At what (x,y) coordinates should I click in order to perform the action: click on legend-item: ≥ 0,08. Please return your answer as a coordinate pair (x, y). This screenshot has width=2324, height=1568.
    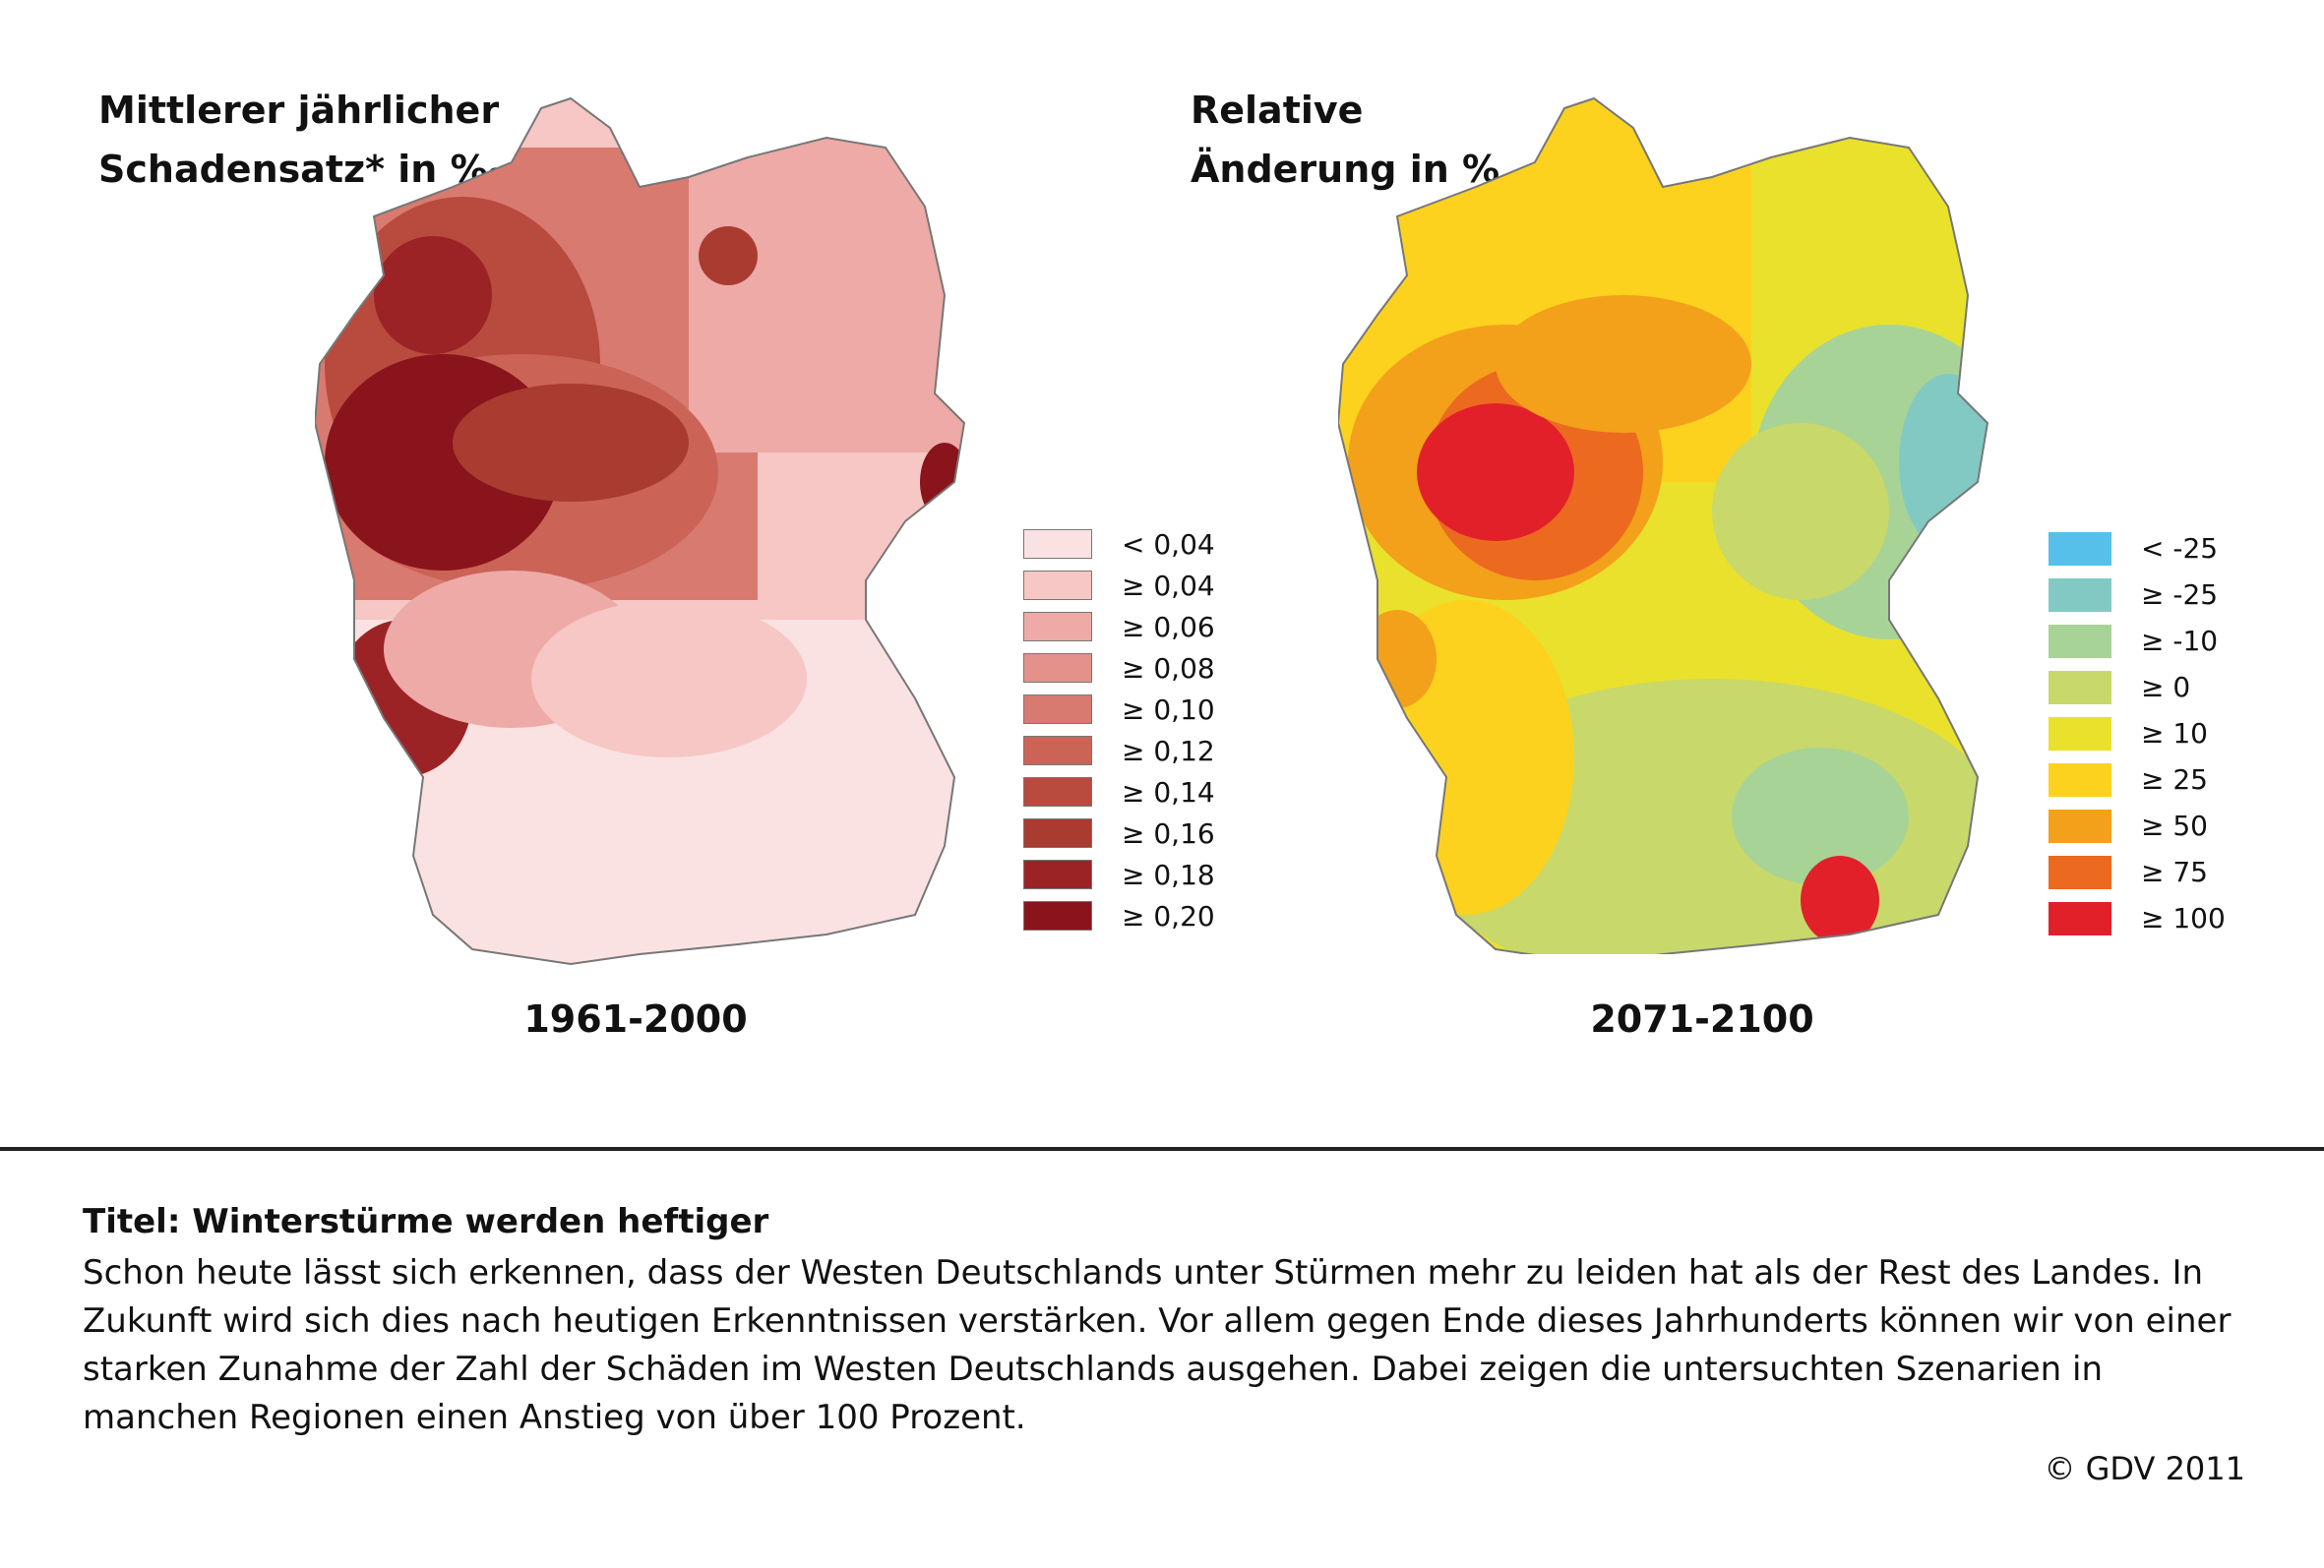
    Looking at the image, I should click on (1119, 668).